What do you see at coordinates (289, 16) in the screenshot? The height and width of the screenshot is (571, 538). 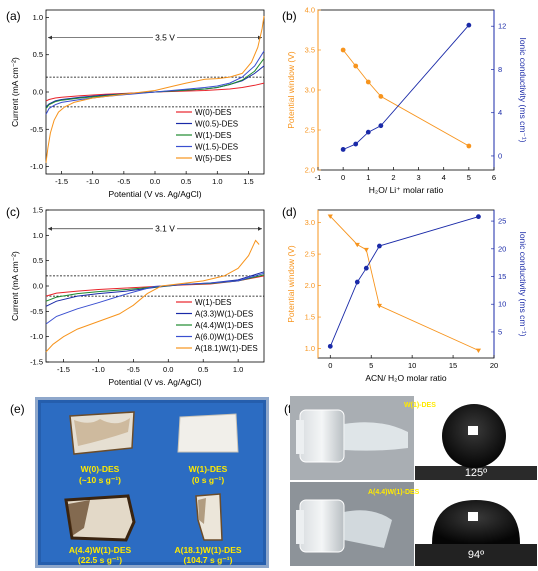 I see `panel-label-b: (b)` at bounding box center [289, 16].